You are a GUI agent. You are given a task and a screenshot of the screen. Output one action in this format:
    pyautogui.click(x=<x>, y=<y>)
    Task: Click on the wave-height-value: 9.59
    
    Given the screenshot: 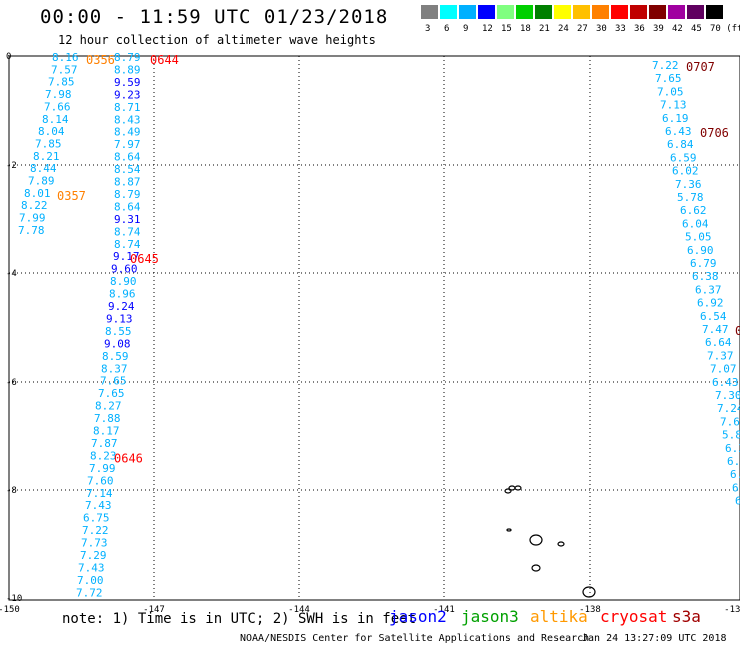 What is the action you would take?
    pyautogui.click(x=127, y=82)
    